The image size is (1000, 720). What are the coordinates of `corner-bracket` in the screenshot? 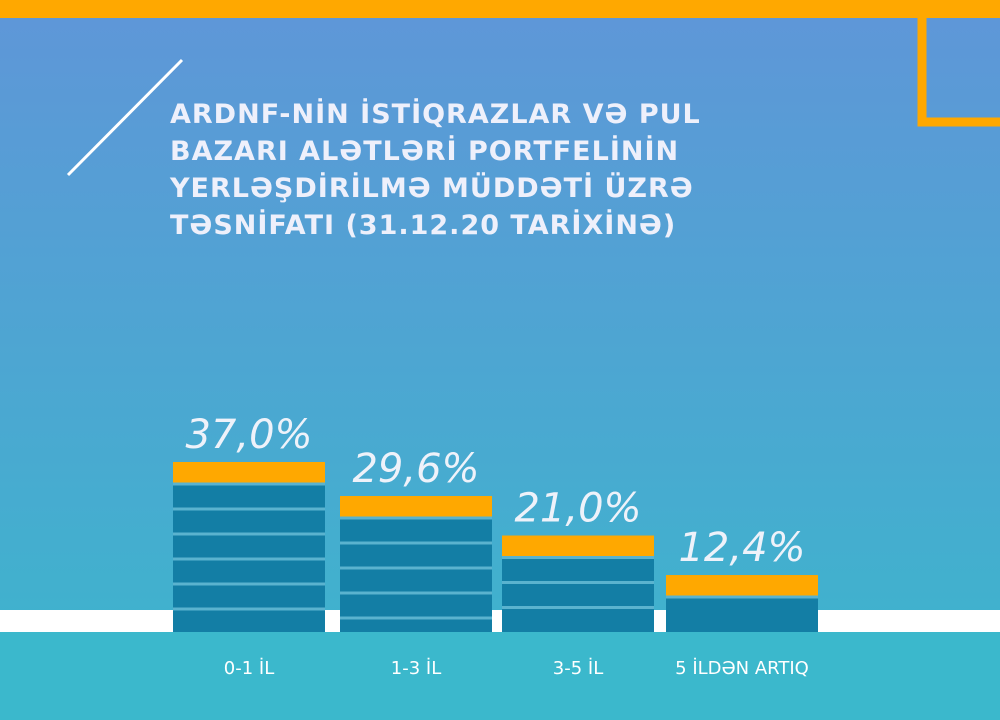 It's located at (958, 63).